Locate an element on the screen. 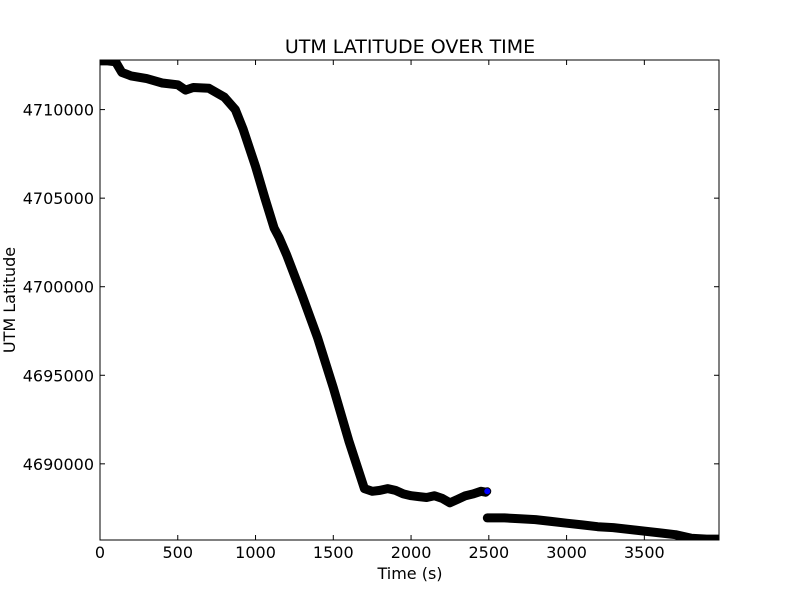  series-line is located at coordinates (600, 526).